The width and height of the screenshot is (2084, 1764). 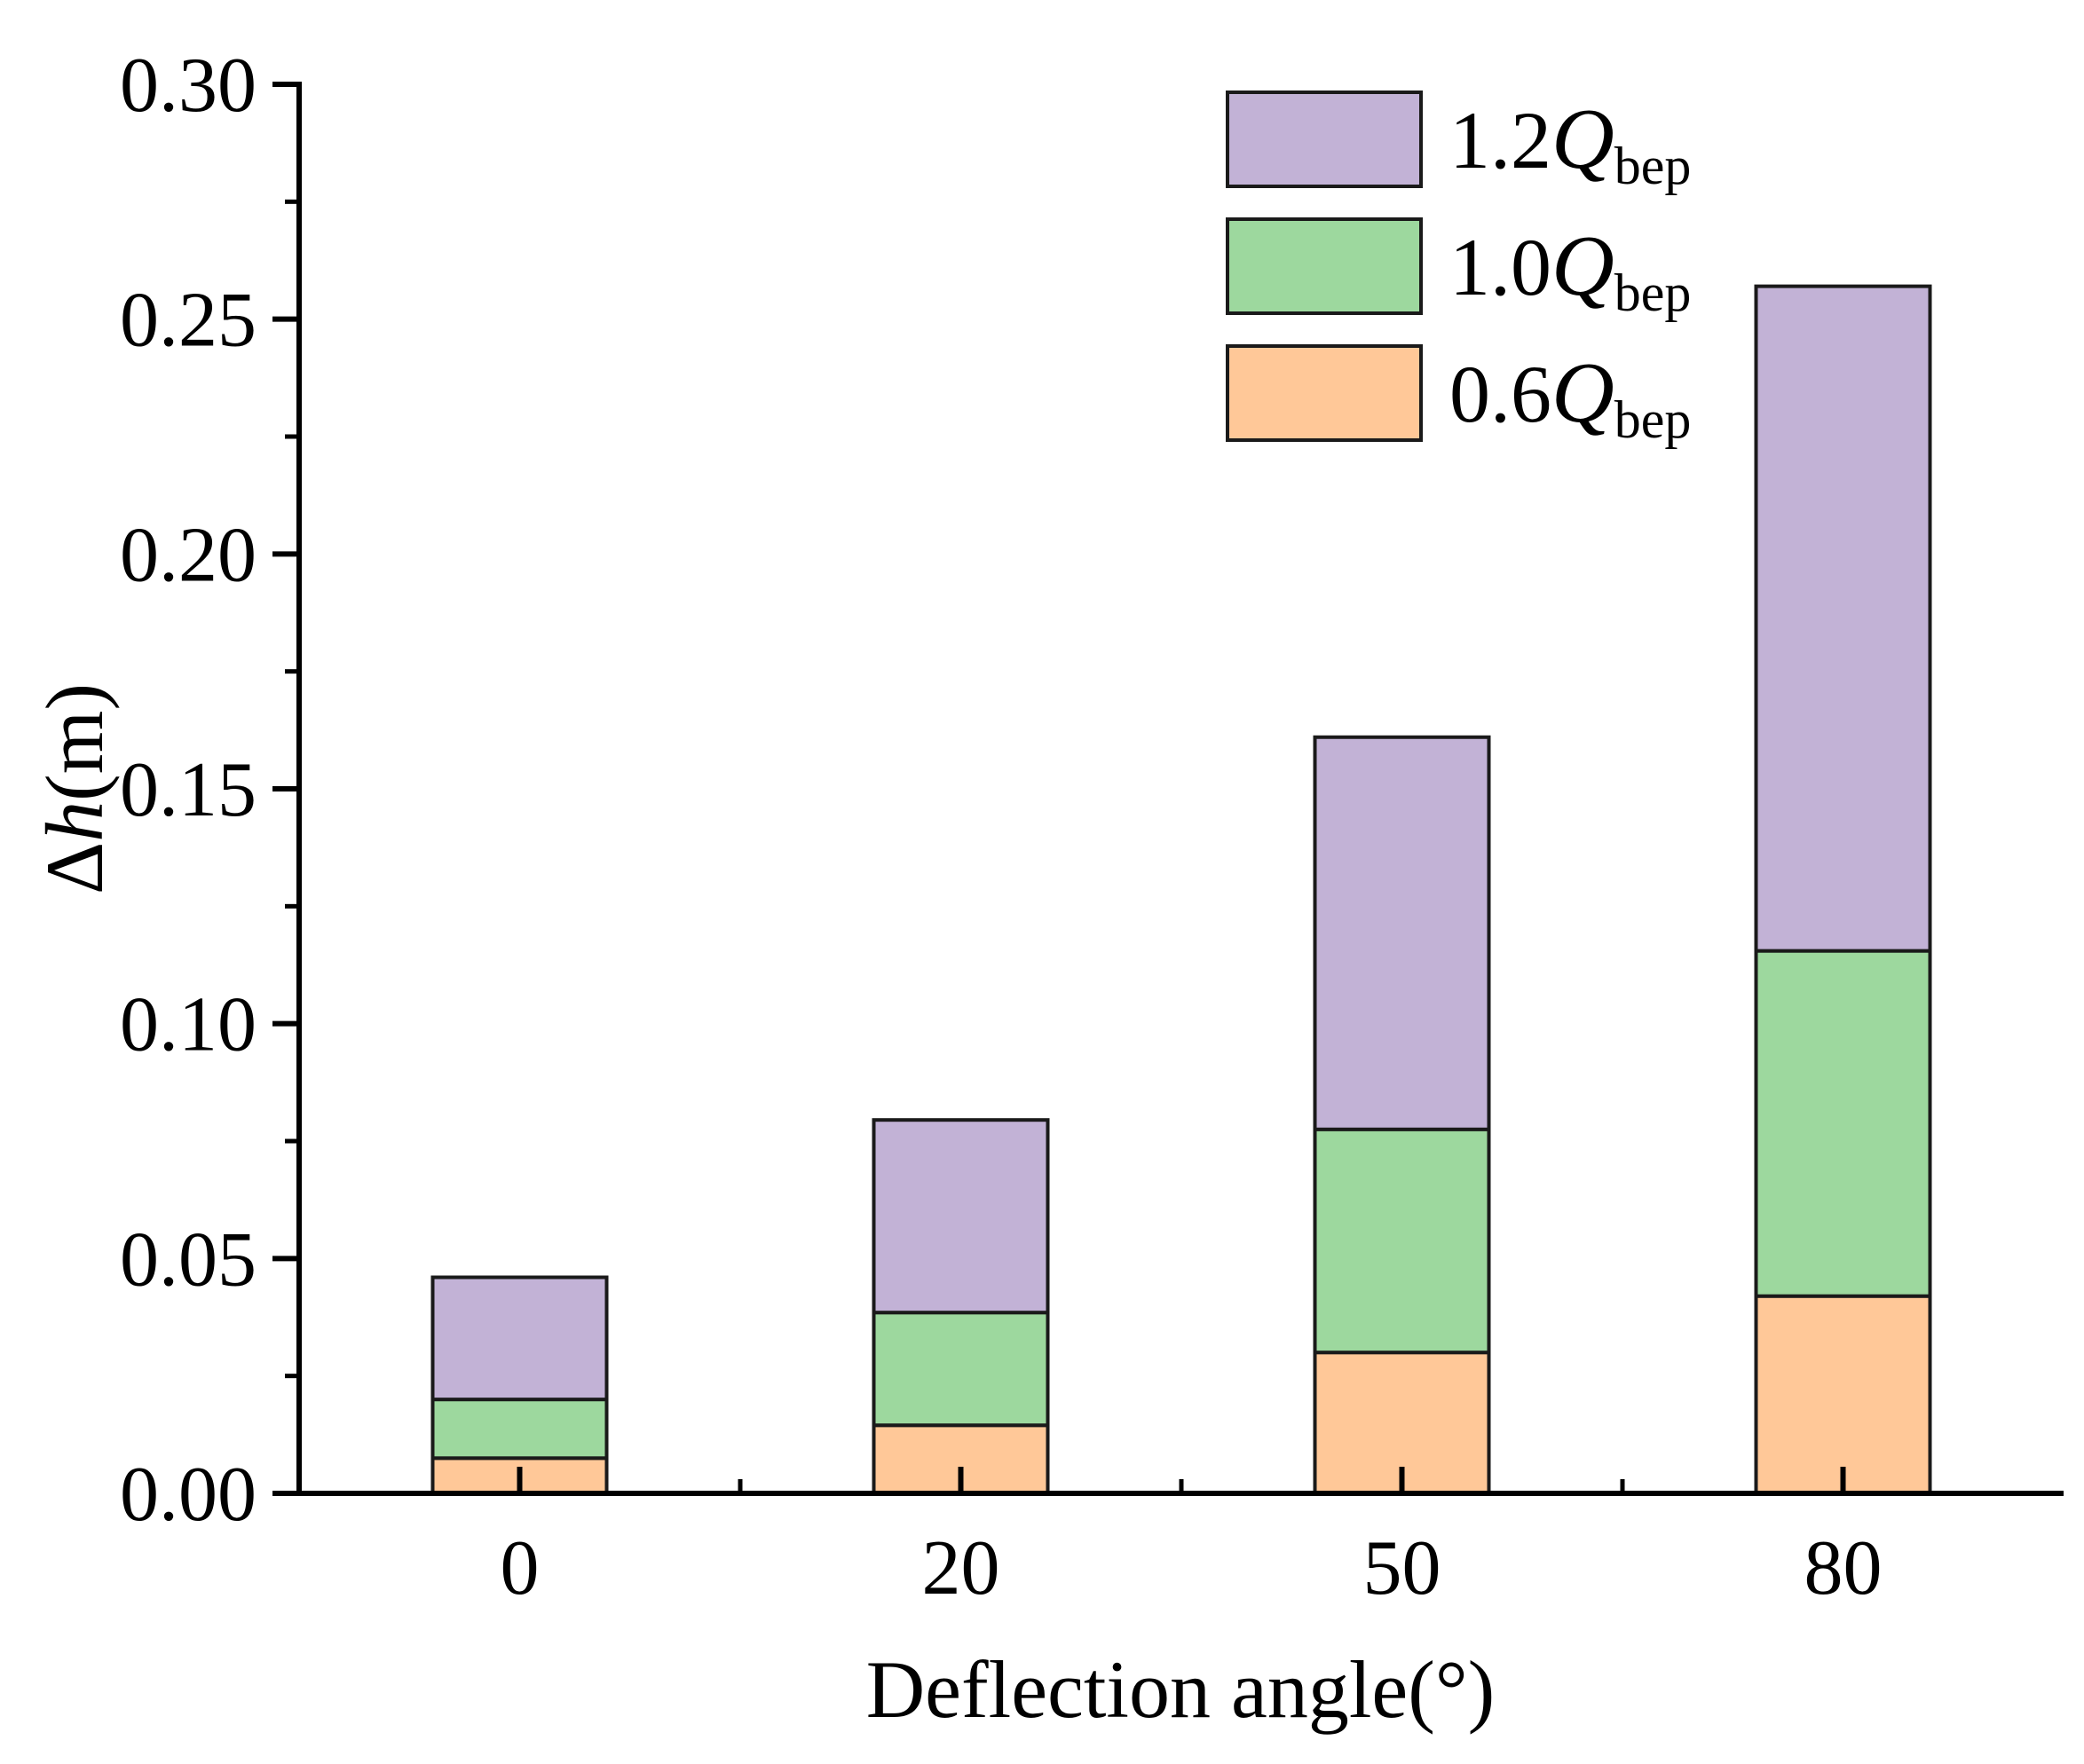 What do you see at coordinates (188, 321) in the screenshot?
I see `y-tick-label: 0.25` at bounding box center [188, 321].